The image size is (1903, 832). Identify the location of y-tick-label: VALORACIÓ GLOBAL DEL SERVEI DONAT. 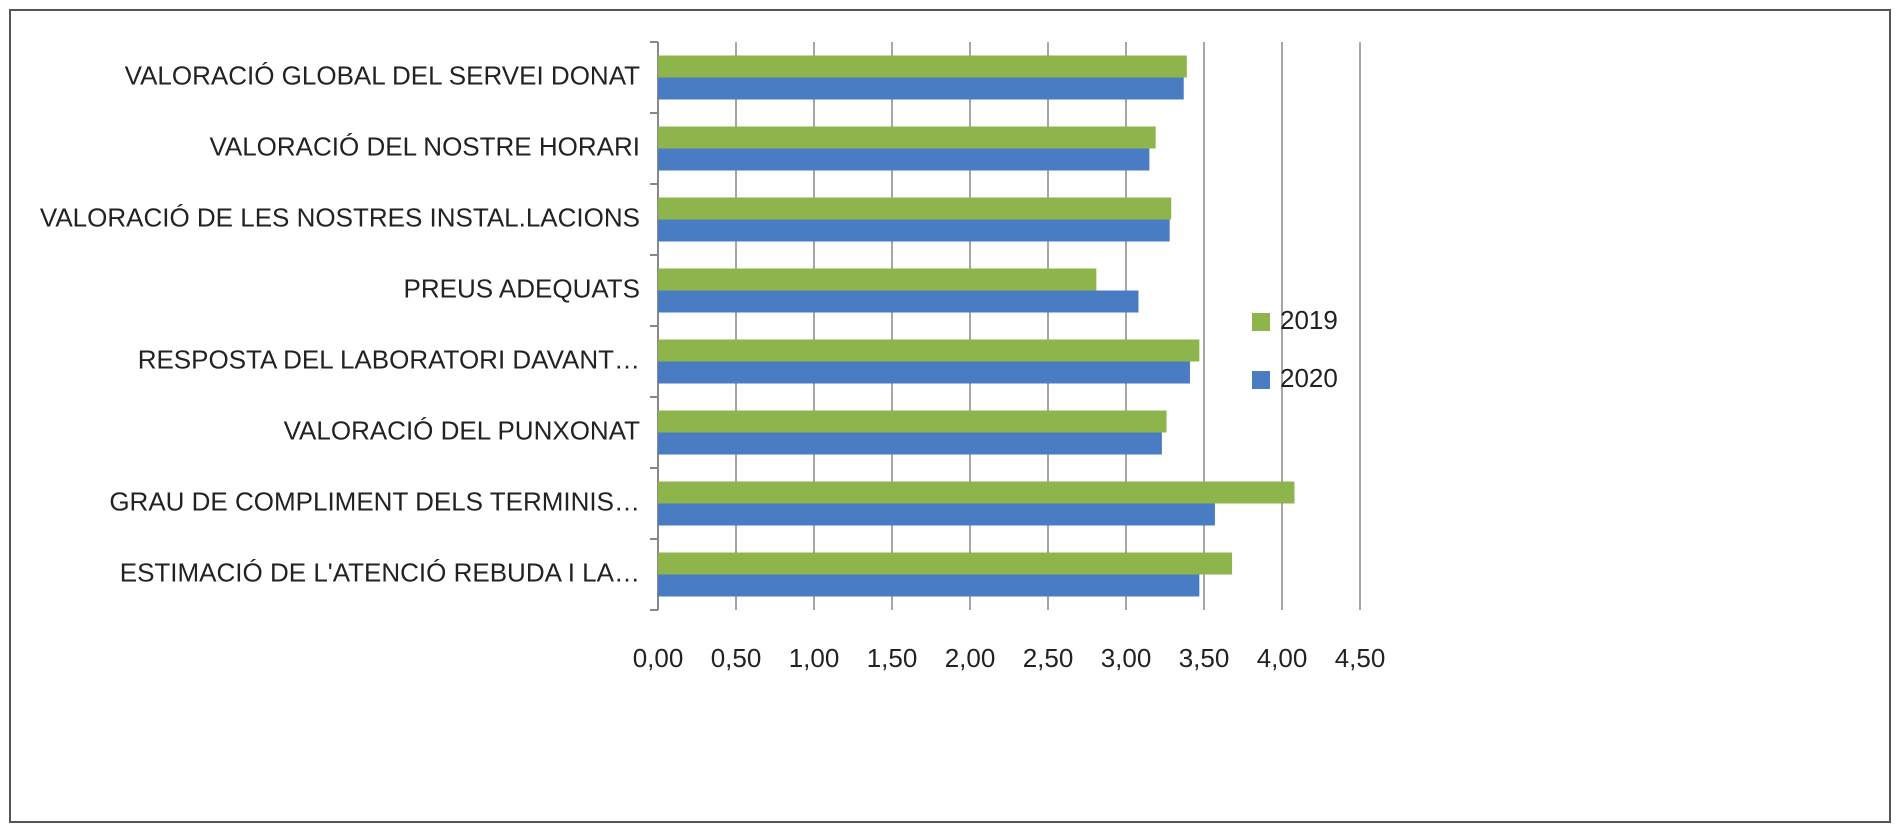
(382, 75).